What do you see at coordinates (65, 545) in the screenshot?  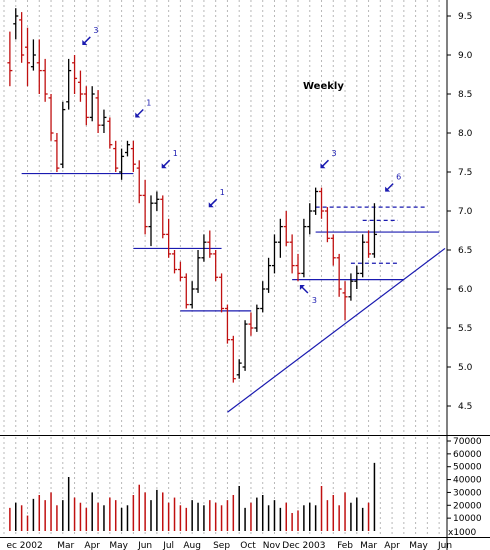 I see `x-tick-label: Mar` at bounding box center [65, 545].